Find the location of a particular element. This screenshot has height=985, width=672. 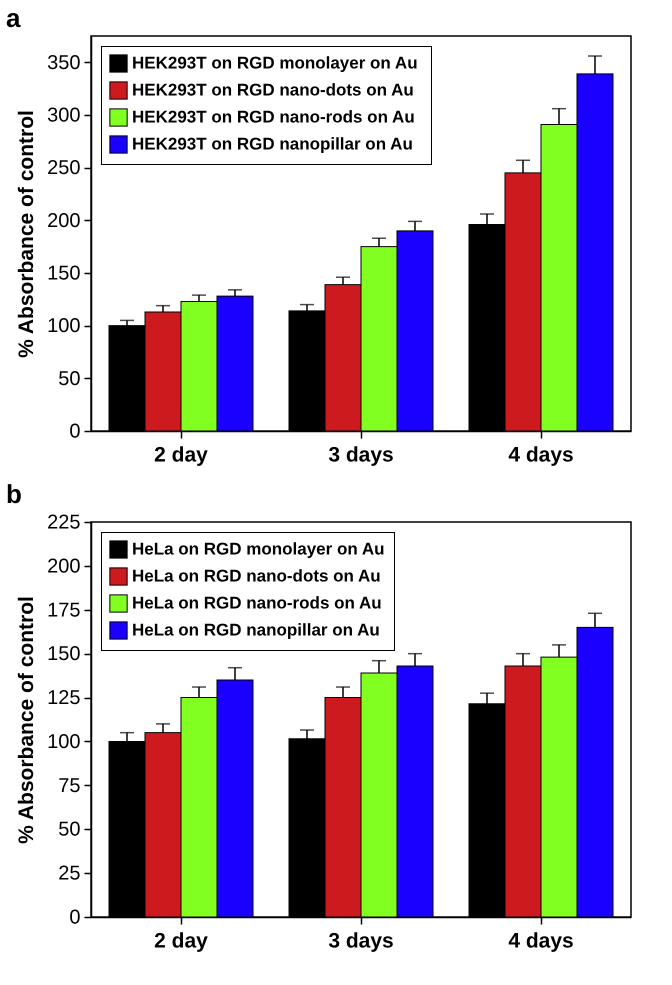

chart-title: b is located at coordinates (14, 494).